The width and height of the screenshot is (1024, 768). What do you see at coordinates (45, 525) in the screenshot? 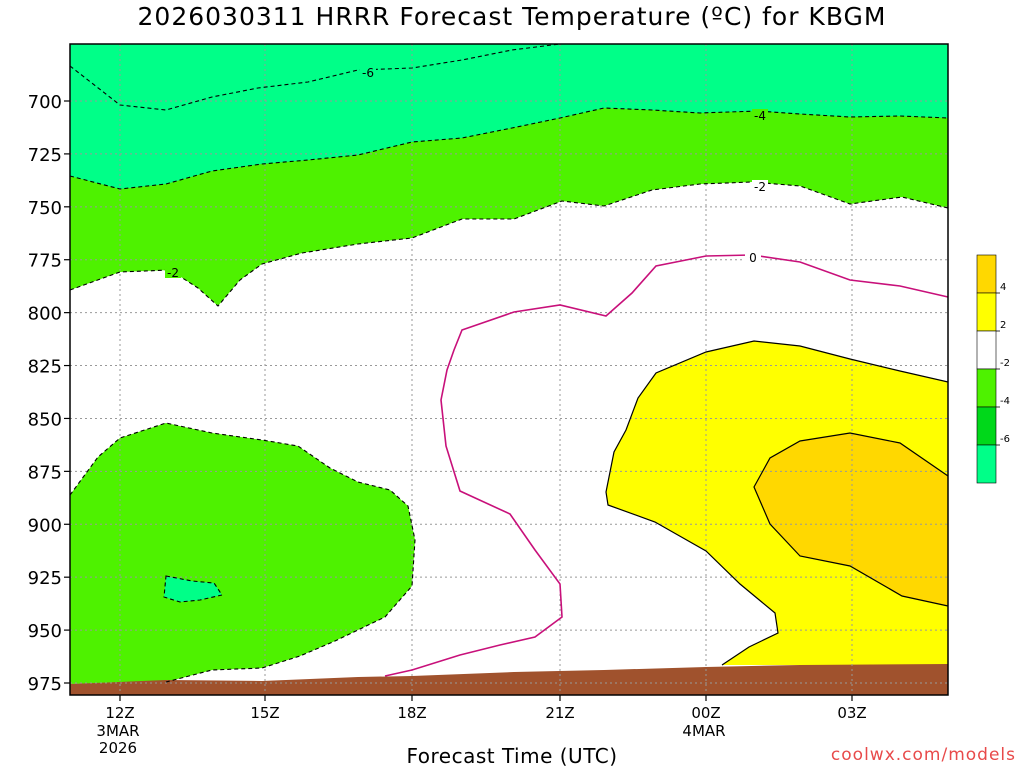
I see `y-tick-label: 900` at bounding box center [45, 525].